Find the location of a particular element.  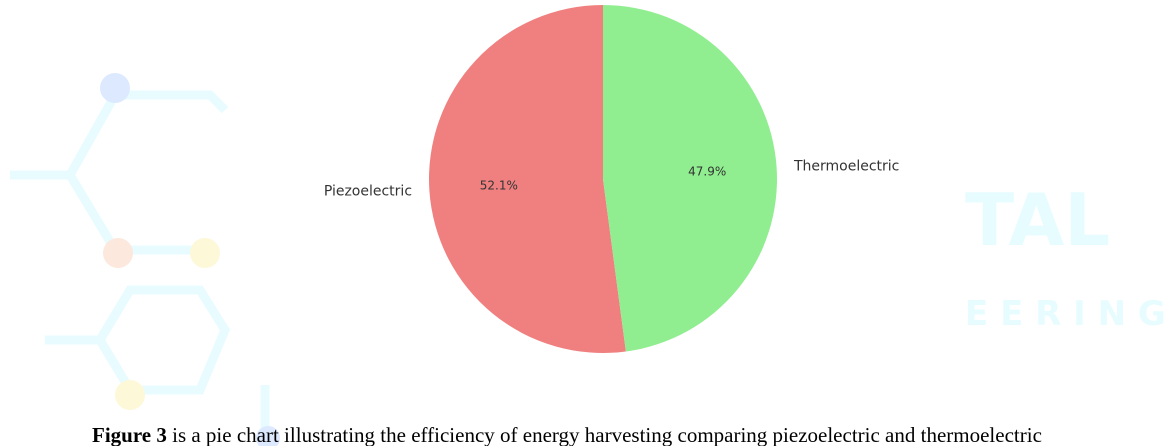

slice-percent: 47.9% is located at coordinates (707, 172).